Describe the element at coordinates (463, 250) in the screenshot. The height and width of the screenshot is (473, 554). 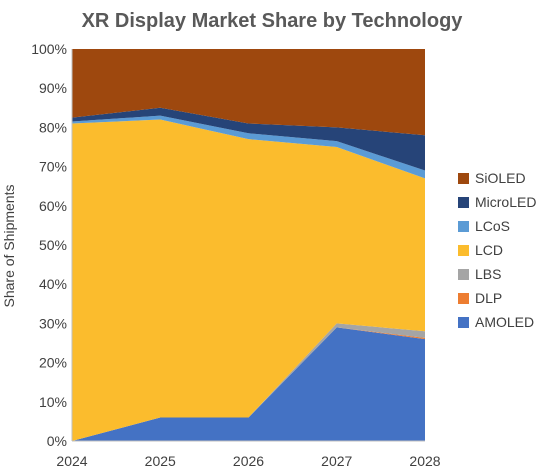
I see `legend-swatch-lcd` at that location.